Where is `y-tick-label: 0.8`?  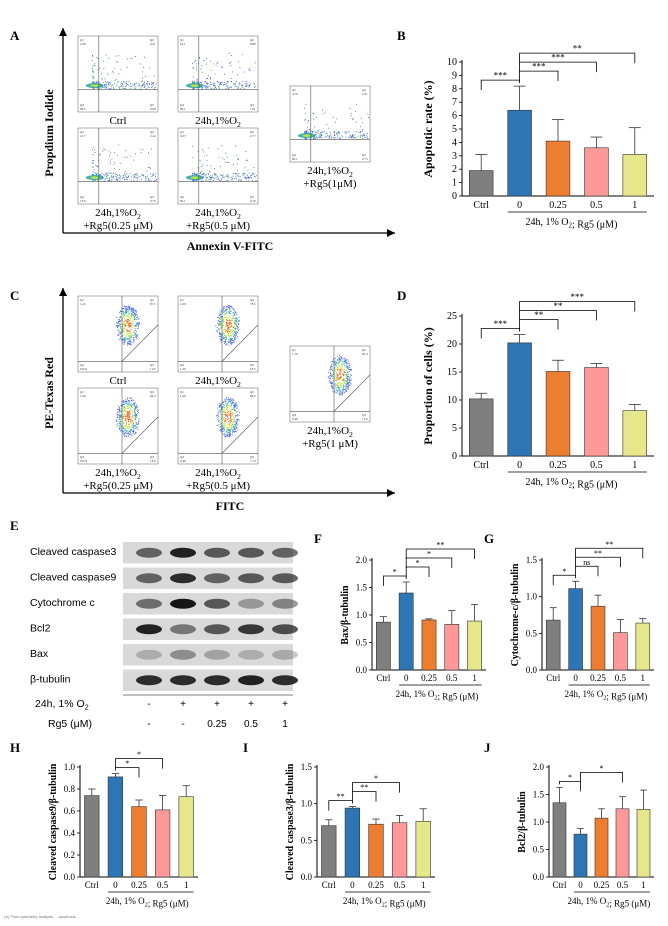 y-tick-label: 0.8 is located at coordinates (70, 789).